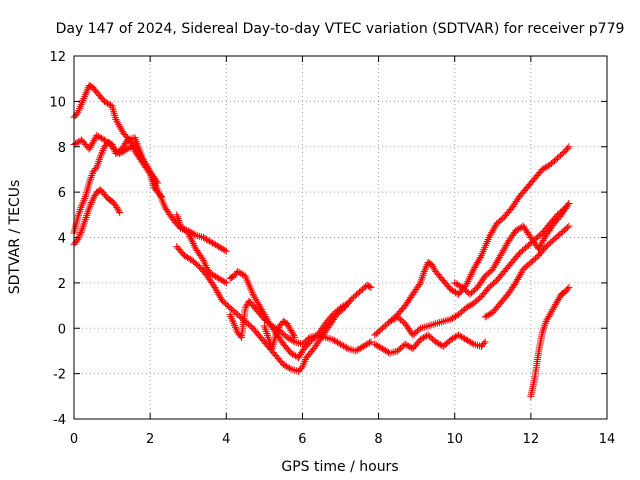 Image resolution: width=640 pixels, height=480 pixels. I want to click on x-tick-label: 4, so click(226, 439).